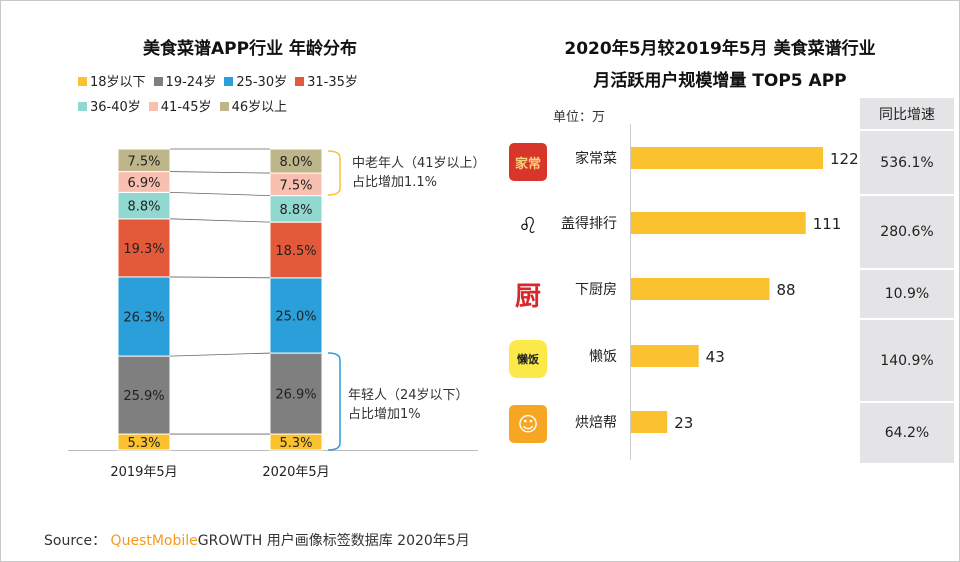 The width and height of the screenshot is (960, 562). I want to click on growth-table: 同比增速 536.1% 280.6% 10.9% 140.9% 64.2%, so click(907, 281).